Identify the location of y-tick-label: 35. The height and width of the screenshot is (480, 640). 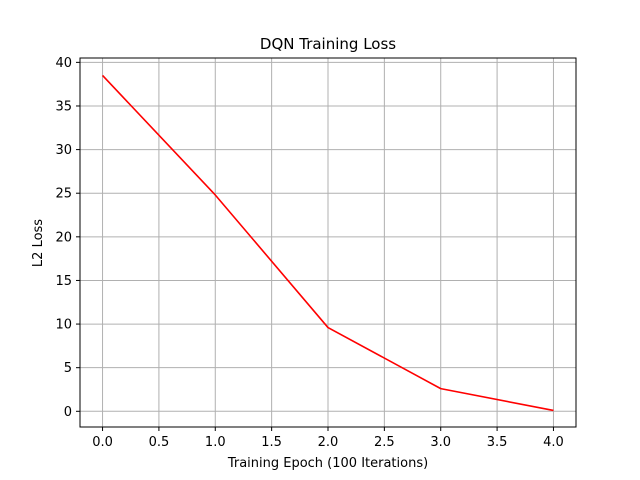
(63, 106).